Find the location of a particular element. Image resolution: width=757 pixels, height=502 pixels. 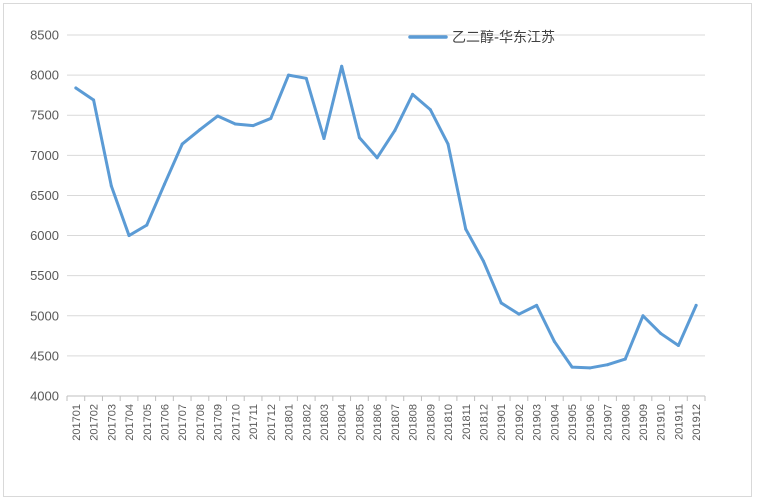

x-tick-label-201808: 201808 is located at coordinates (414, 422).